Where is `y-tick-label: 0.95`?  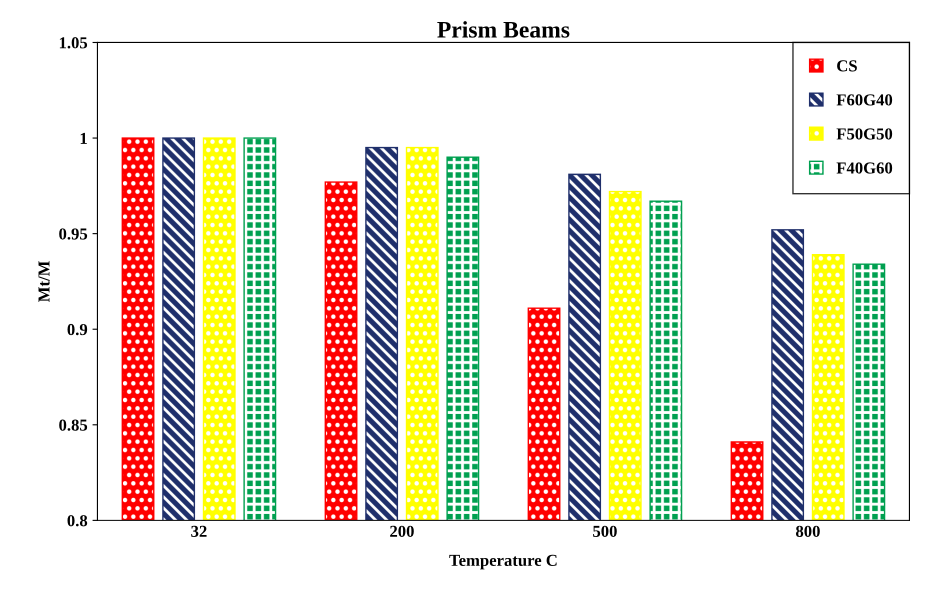
y-tick-label: 0.95 is located at coordinates (73, 234).